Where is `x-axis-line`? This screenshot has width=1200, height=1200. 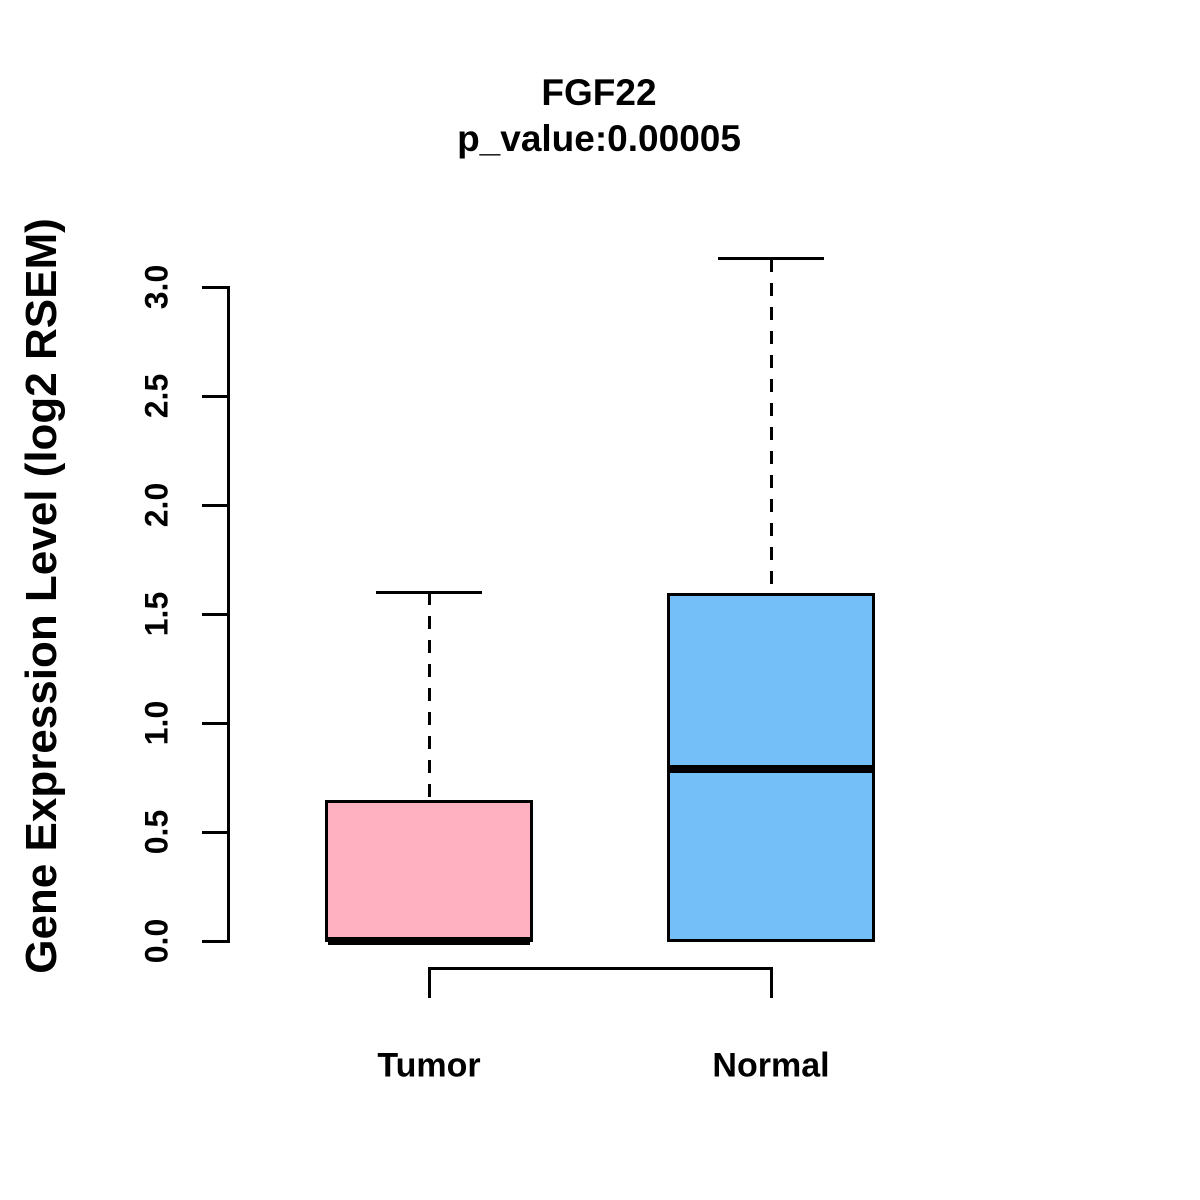
x-axis-line is located at coordinates (600, 968).